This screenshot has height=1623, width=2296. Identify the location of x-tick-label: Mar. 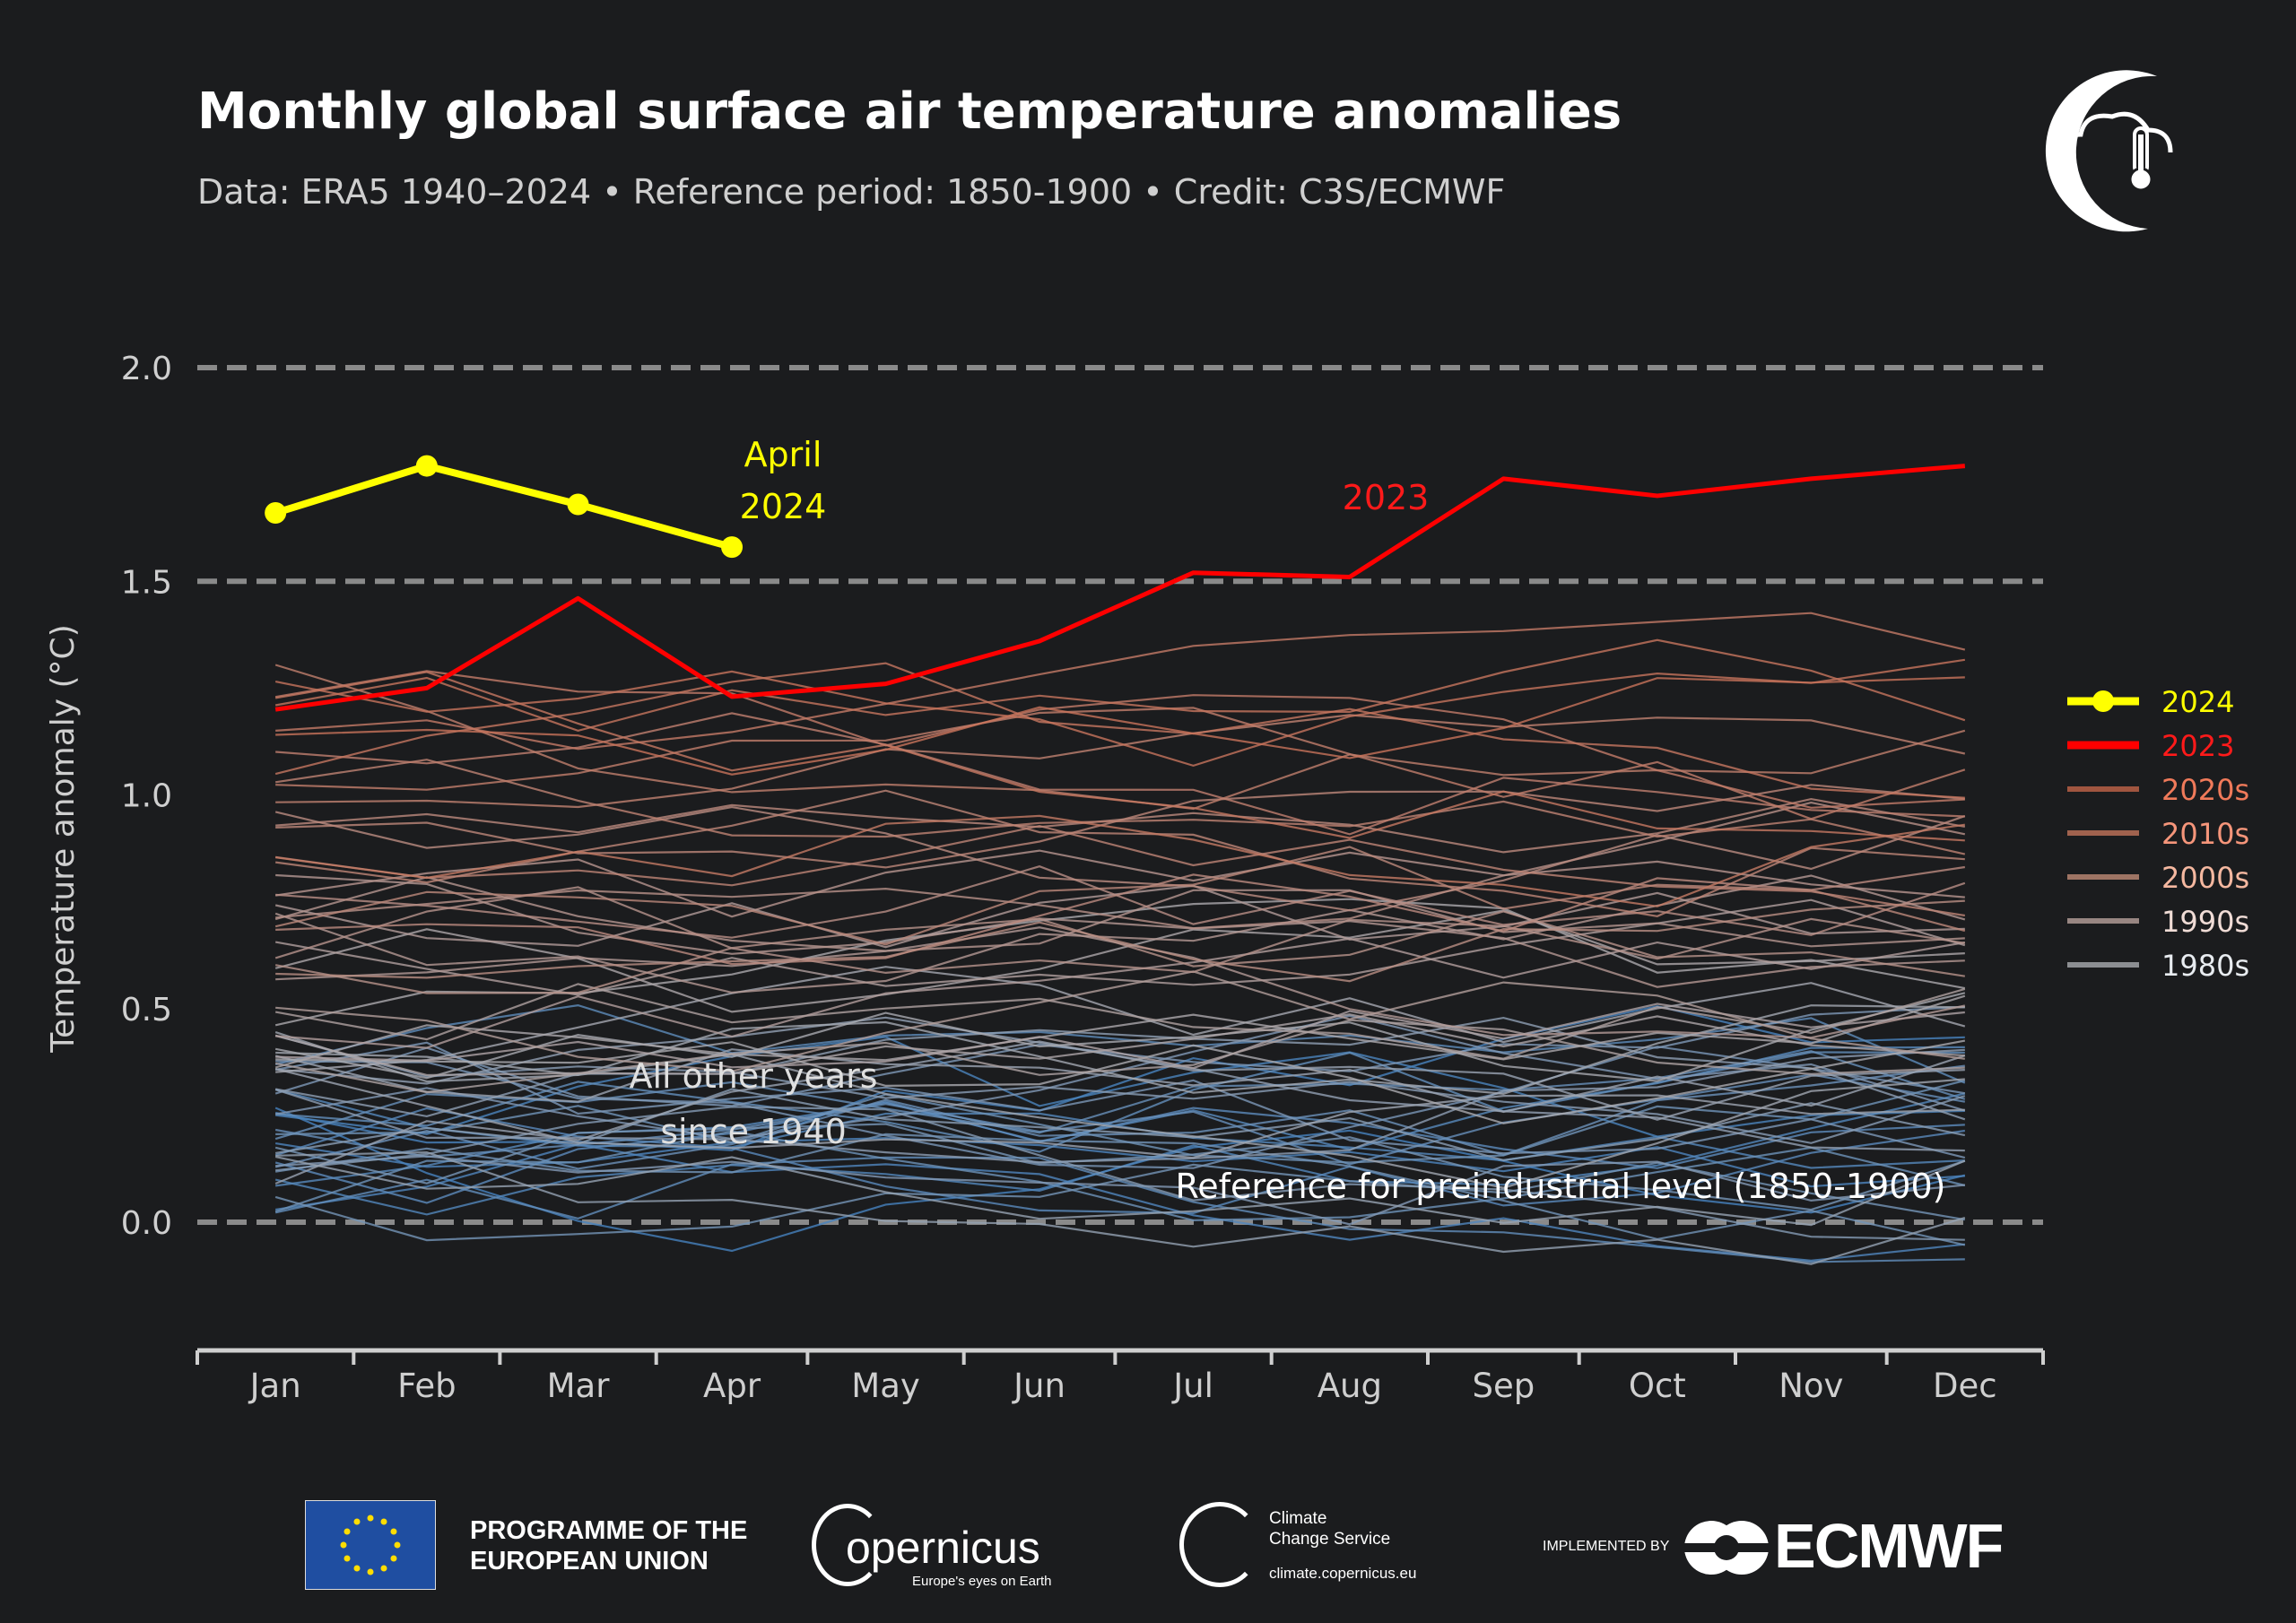
(579, 1386).